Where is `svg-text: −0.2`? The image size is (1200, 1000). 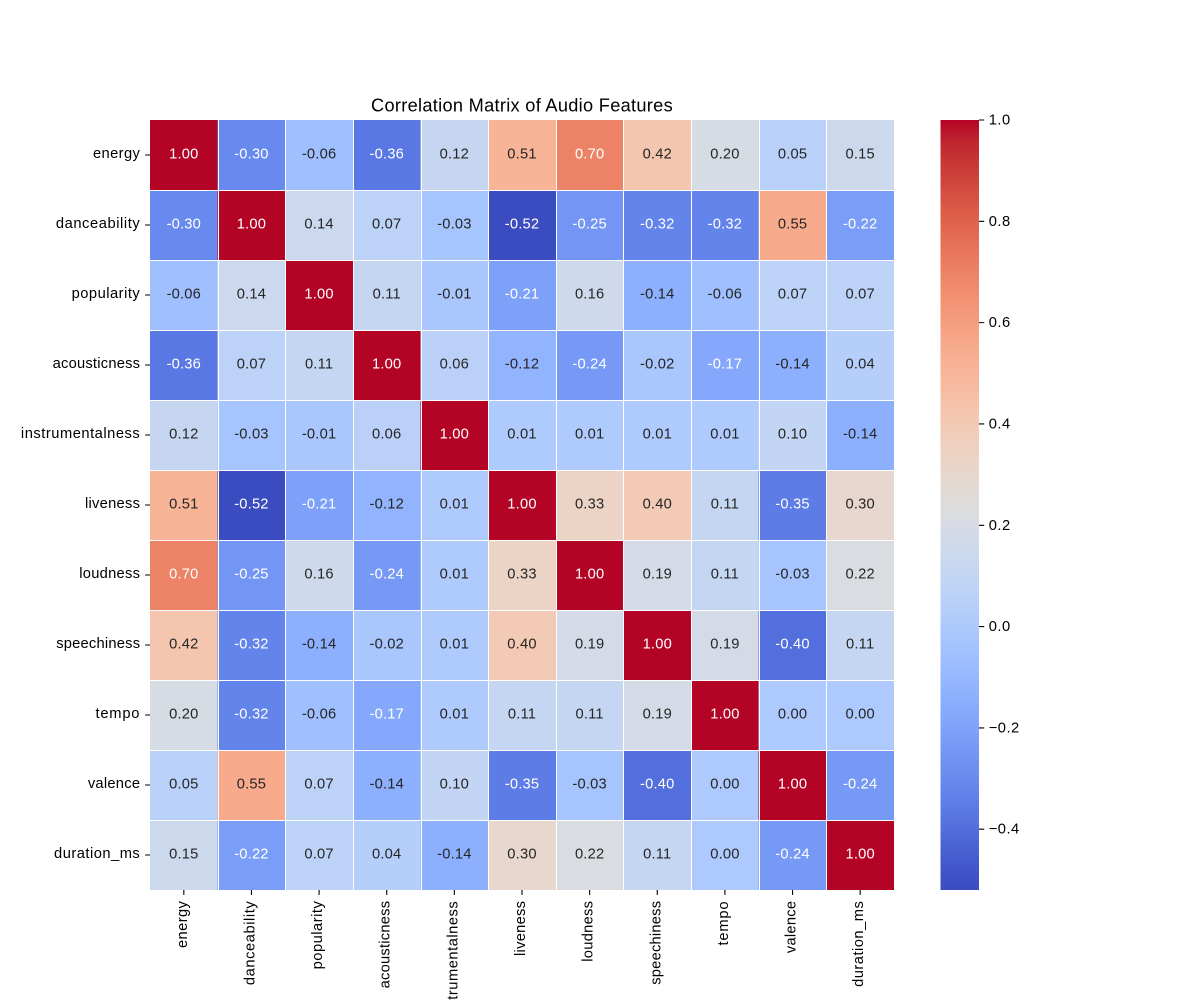 svg-text: −0.2 is located at coordinates (1004, 728).